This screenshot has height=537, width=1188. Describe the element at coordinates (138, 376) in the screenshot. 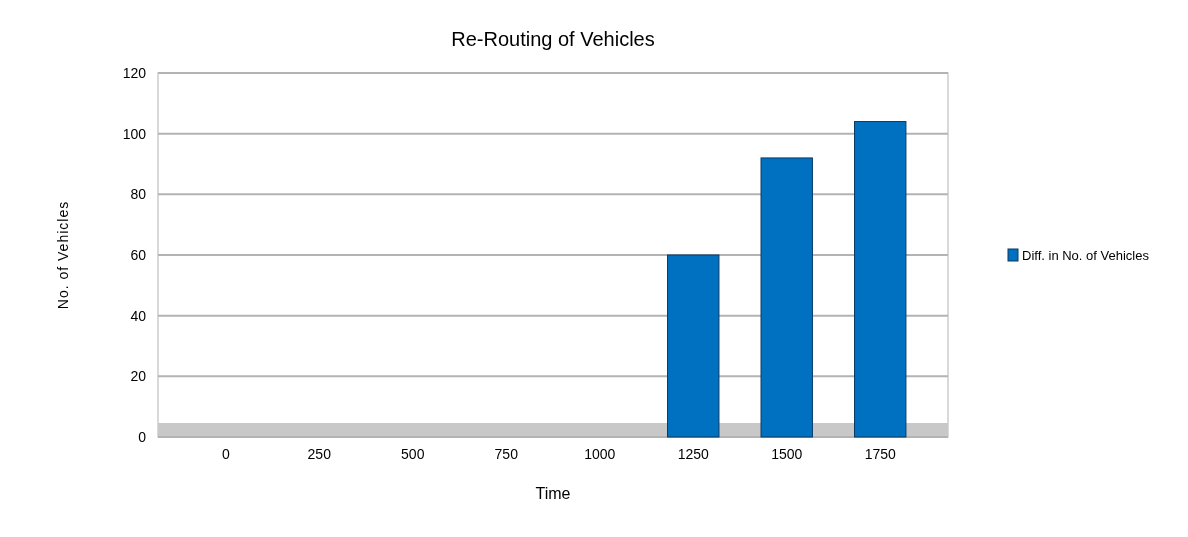

I see `y-tick-label: 20` at that location.